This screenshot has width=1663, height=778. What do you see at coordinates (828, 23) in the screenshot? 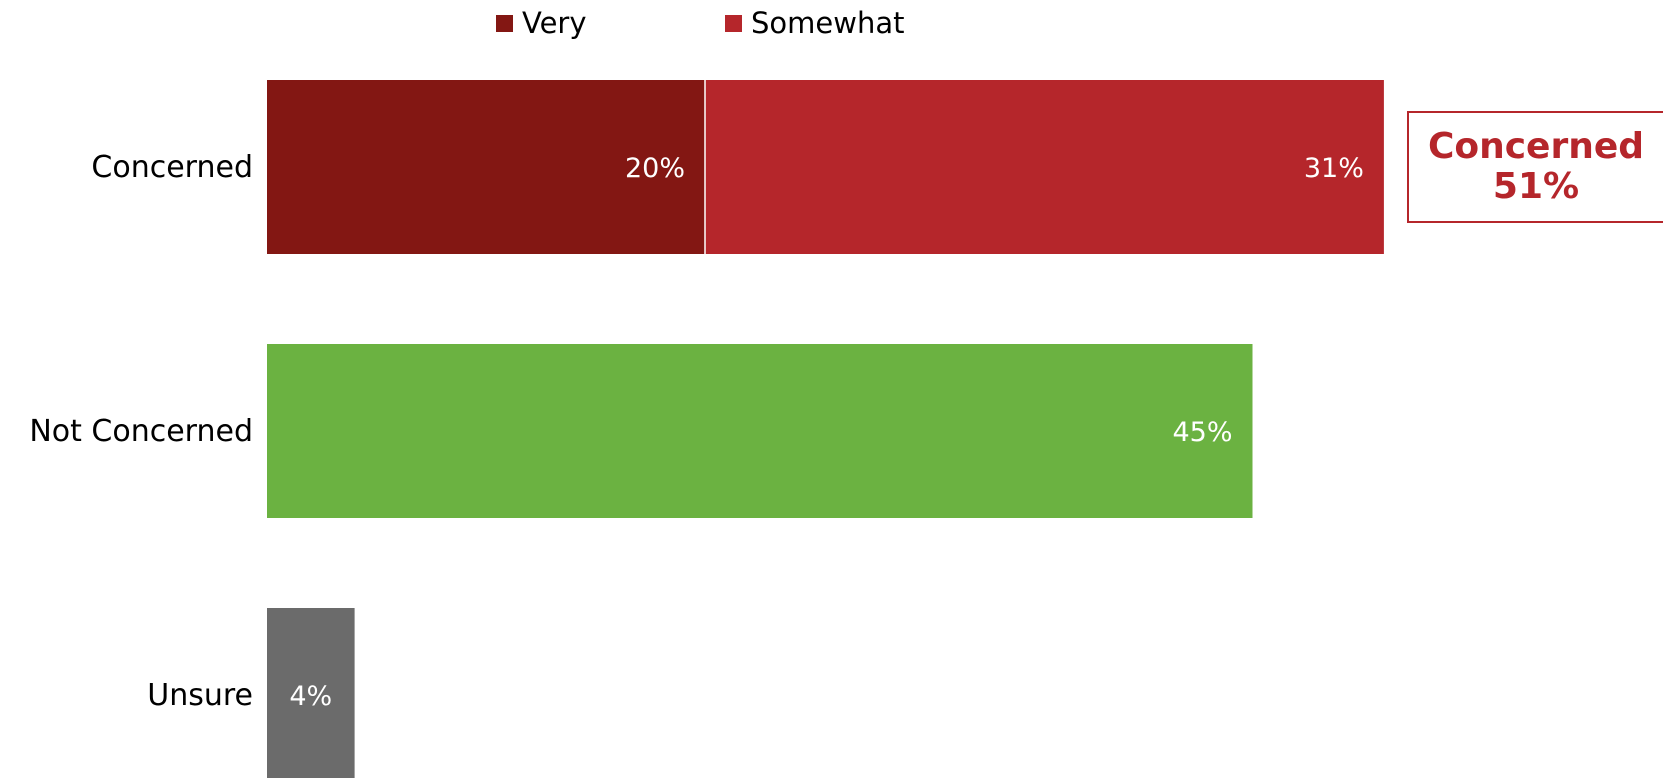
I see `legend-label-somewhat: Somewhat` at bounding box center [828, 23].